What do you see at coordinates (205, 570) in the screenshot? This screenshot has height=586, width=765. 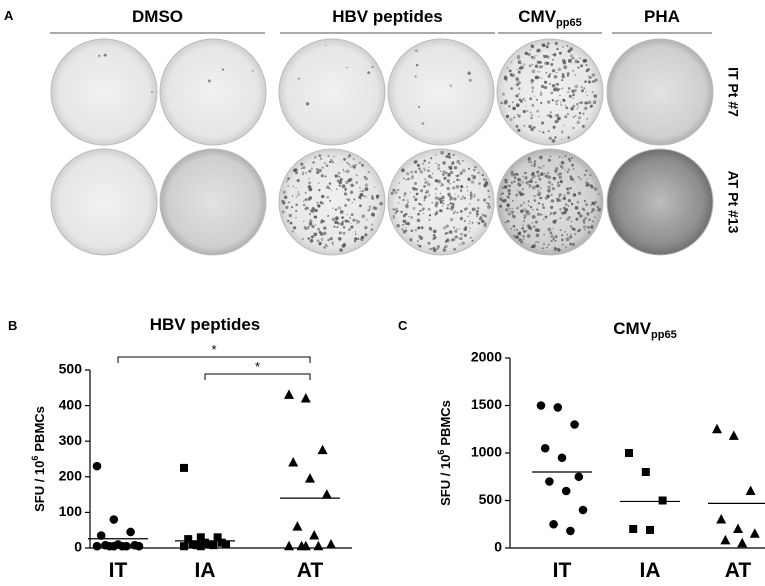 I see `x-tick-label: IA` at bounding box center [205, 570].